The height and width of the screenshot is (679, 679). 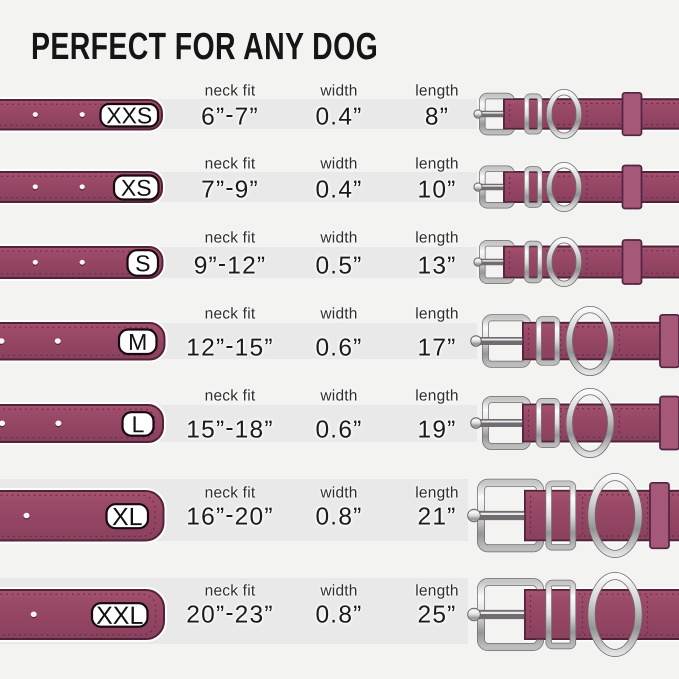 I want to click on svg-text: S, so click(x=142, y=263).